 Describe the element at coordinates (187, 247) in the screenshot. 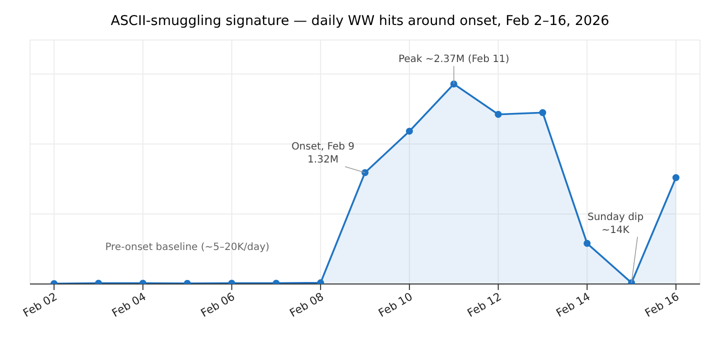

I see `annotation: Pre-onset baseline (~5–20K/day)` at that location.